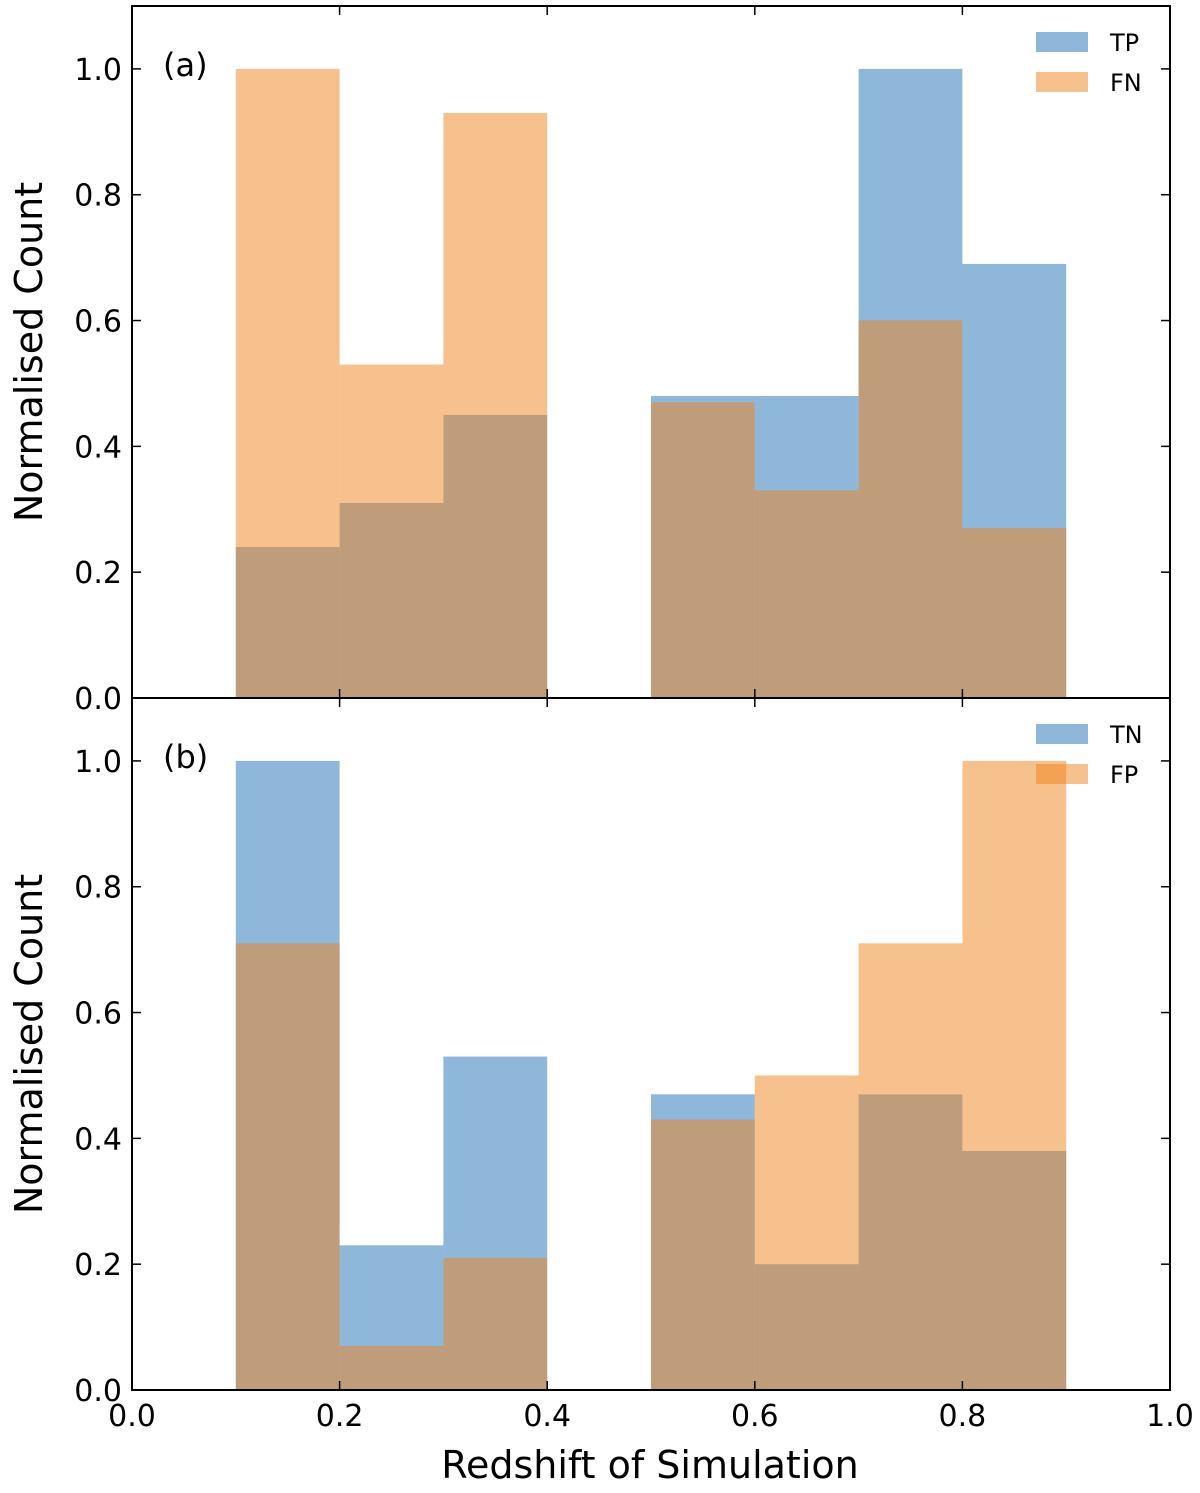 This screenshot has width=1200, height=1493. I want to click on x-axis-title: Redshift of Simulation, so click(649, 1465).